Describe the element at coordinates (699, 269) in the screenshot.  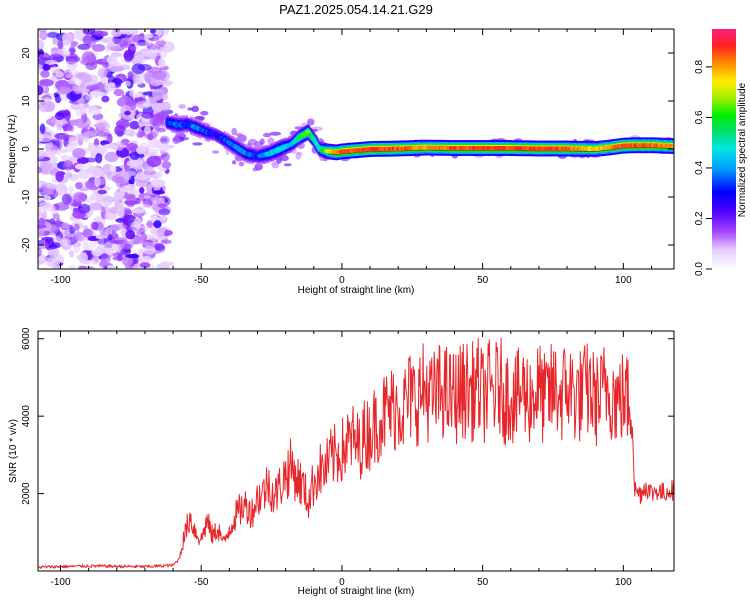
I see `colorbar-tick-label: 0.0` at that location.